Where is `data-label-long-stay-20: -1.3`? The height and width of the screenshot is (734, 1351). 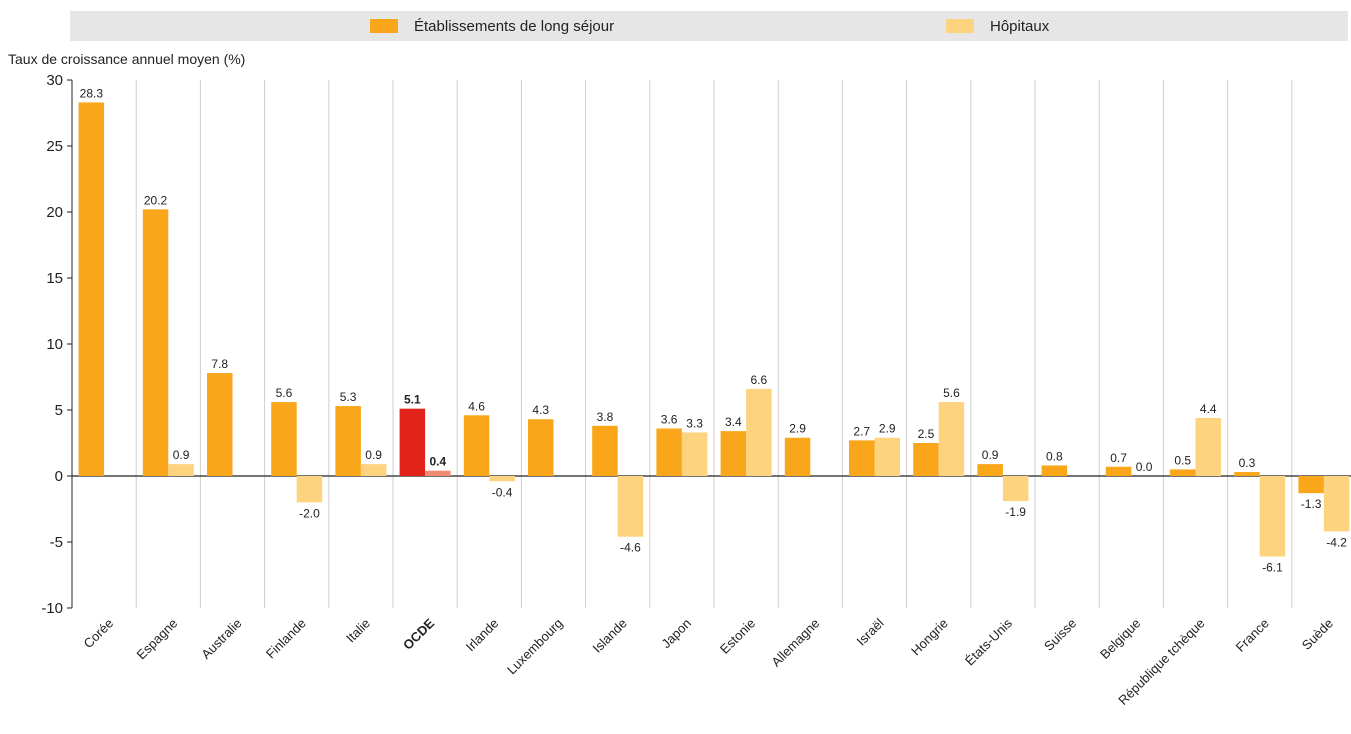 data-label-long-stay-20: -1.3 is located at coordinates (1311, 504).